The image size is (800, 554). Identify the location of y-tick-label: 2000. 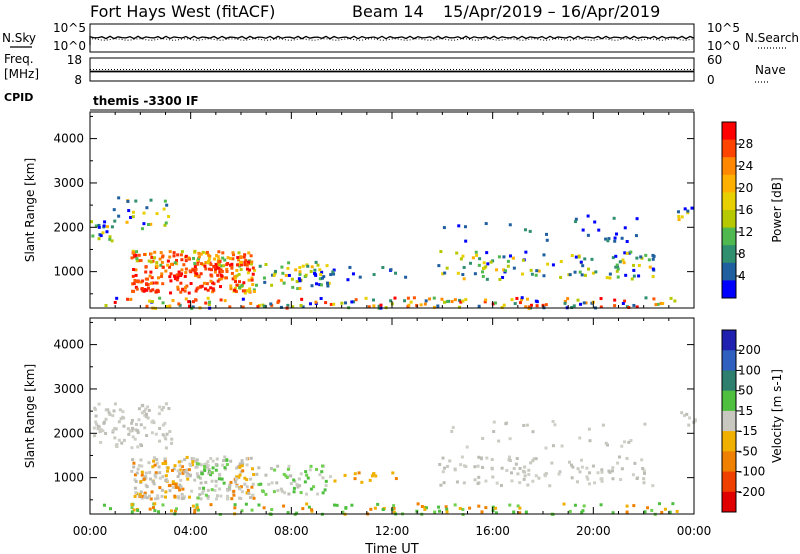
(68, 227).